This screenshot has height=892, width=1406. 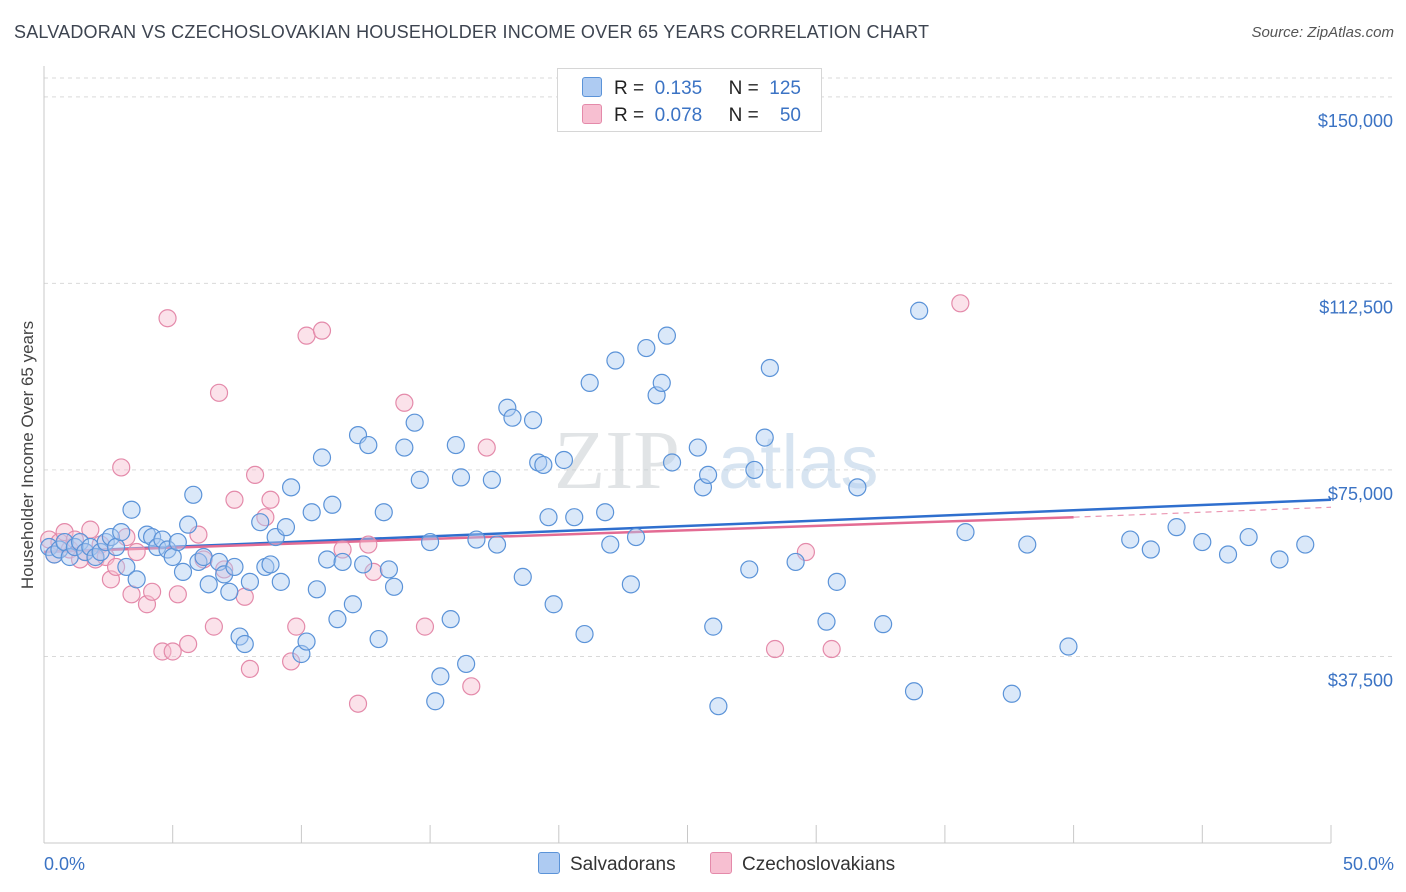 What do you see at coordinates (716, 460) in the screenshot?
I see `watermark: ZIP atlas` at bounding box center [716, 460].